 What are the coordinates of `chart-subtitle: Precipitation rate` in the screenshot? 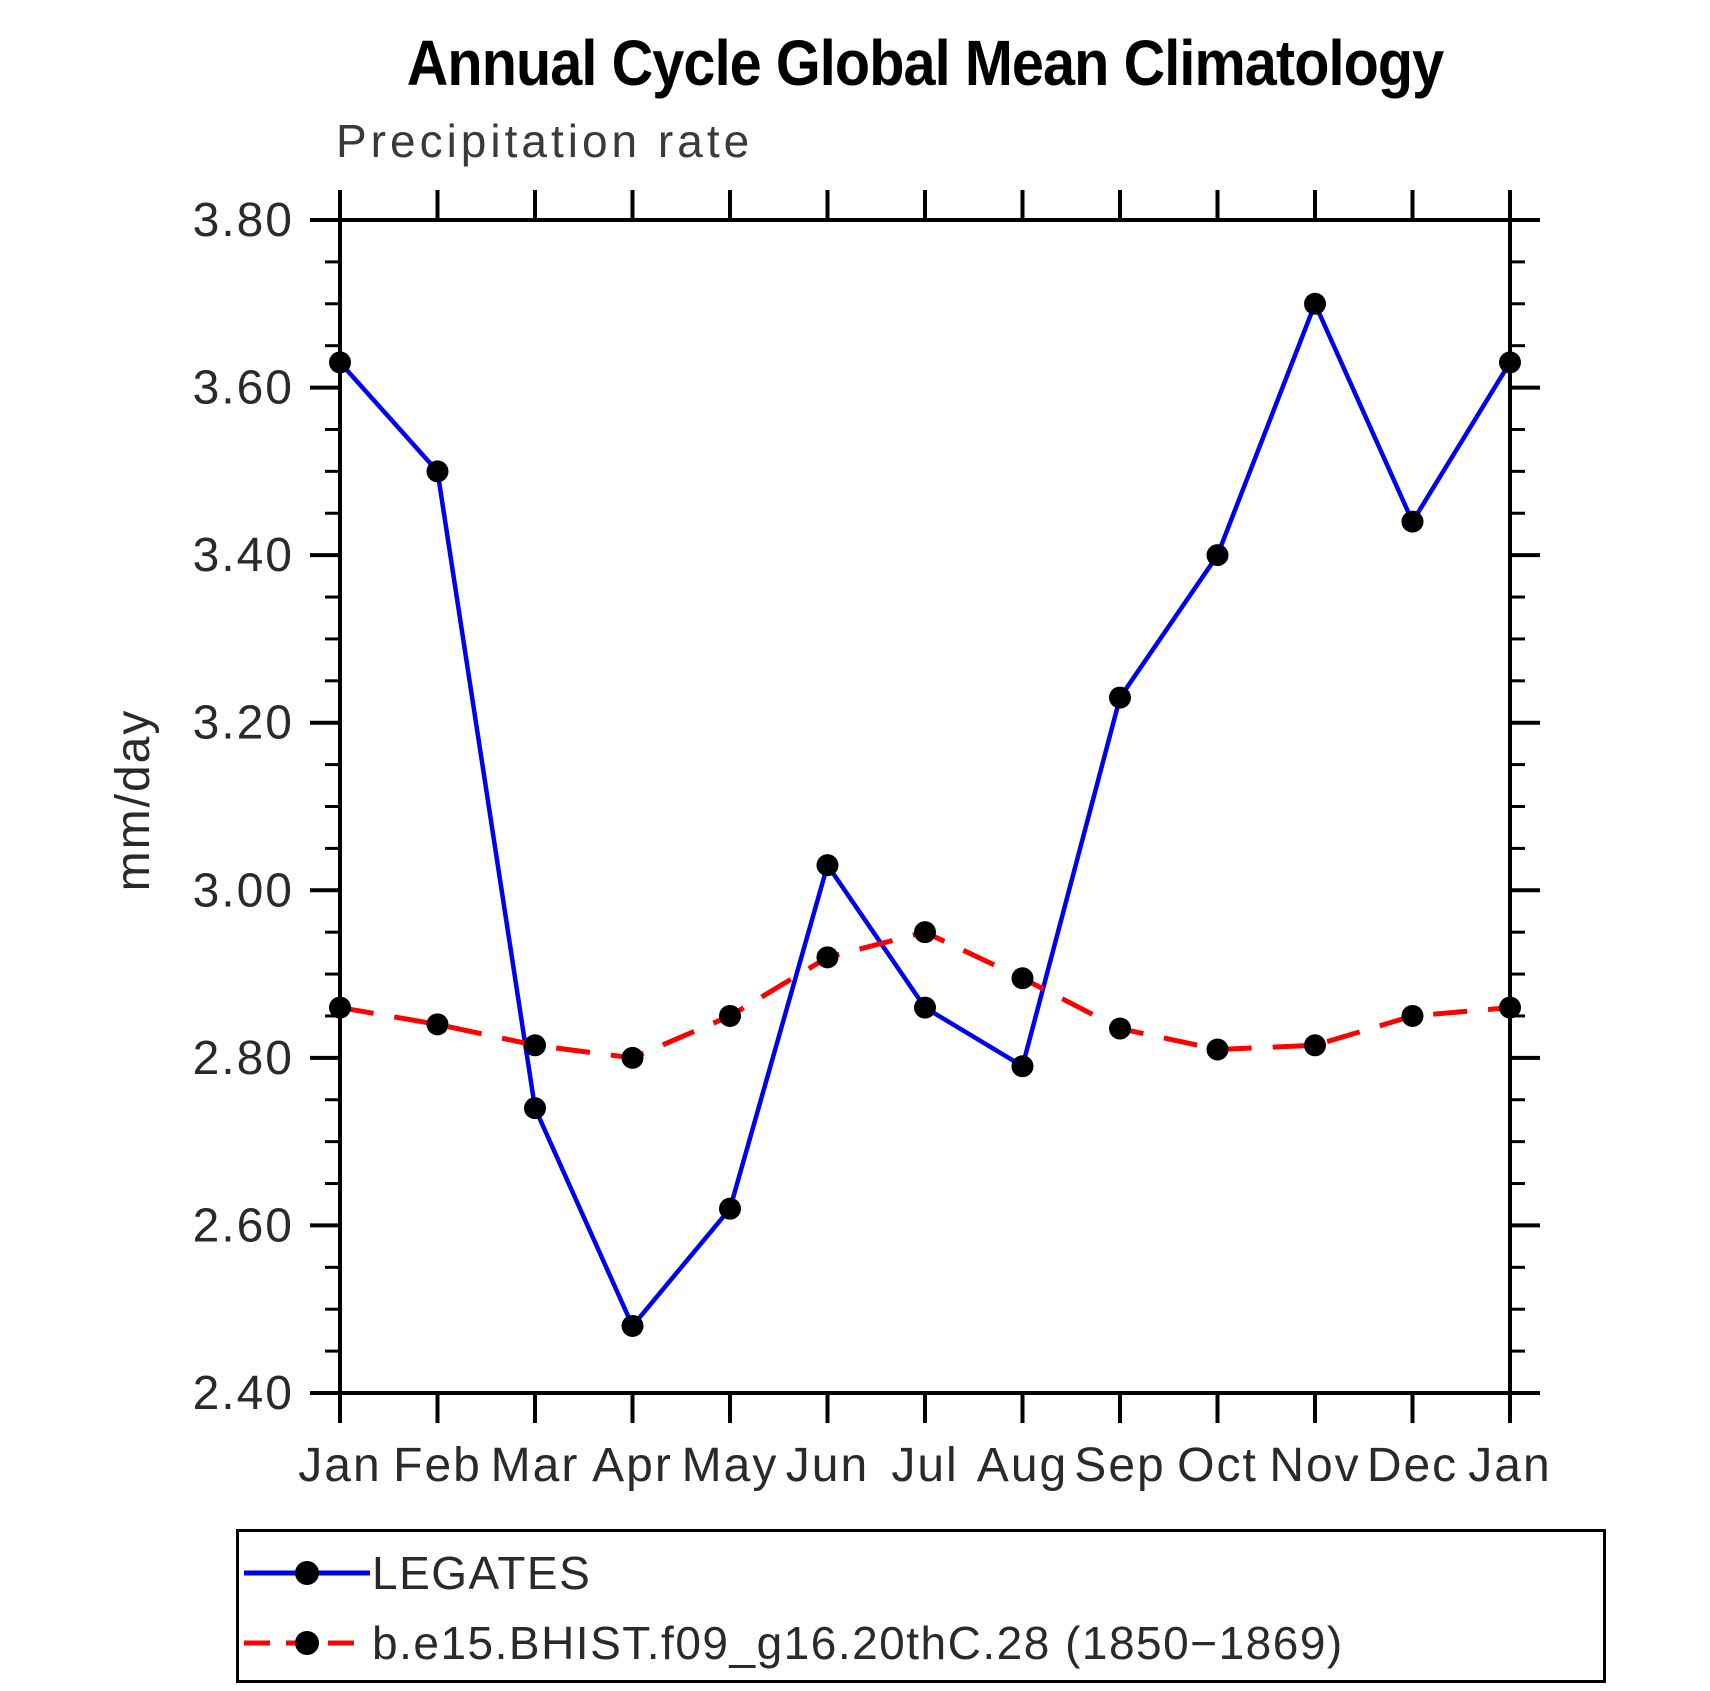 It's located at (545, 141).